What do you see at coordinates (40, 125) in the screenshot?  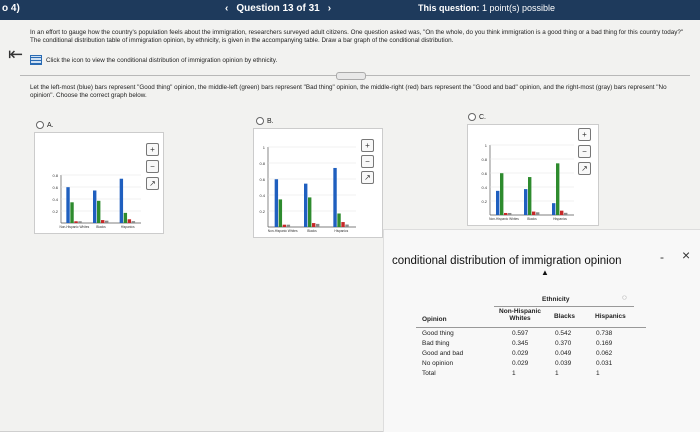 I see `option-a-radio` at bounding box center [40, 125].